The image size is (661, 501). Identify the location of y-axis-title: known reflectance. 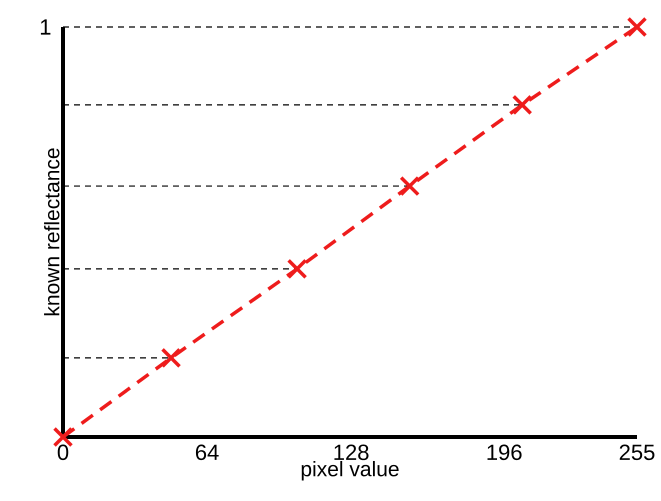
(52, 232).